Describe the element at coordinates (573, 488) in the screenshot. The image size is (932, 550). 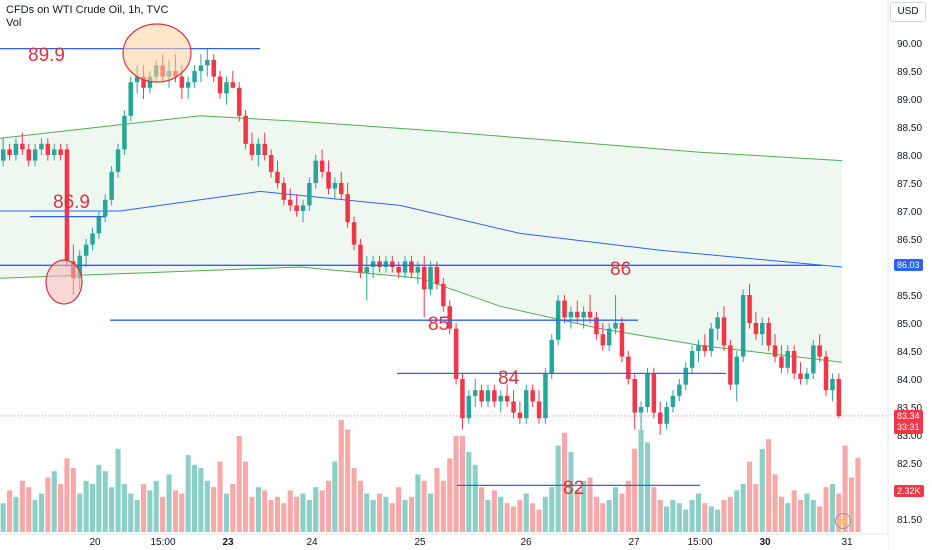
I see `level-annotation: 82` at that location.